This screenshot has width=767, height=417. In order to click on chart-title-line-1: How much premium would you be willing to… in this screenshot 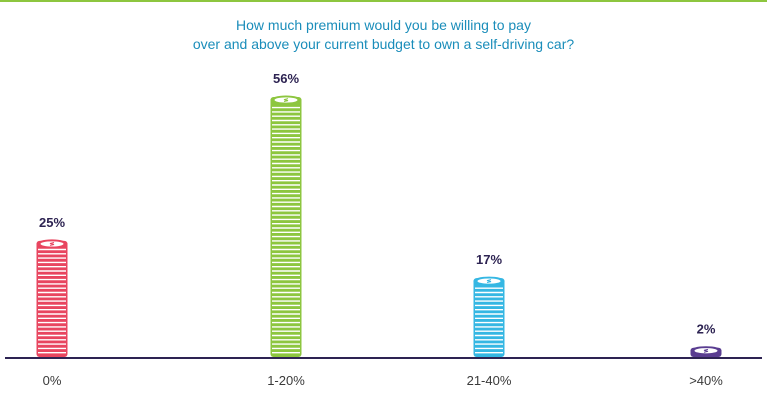, I will do `click(383, 25)`.